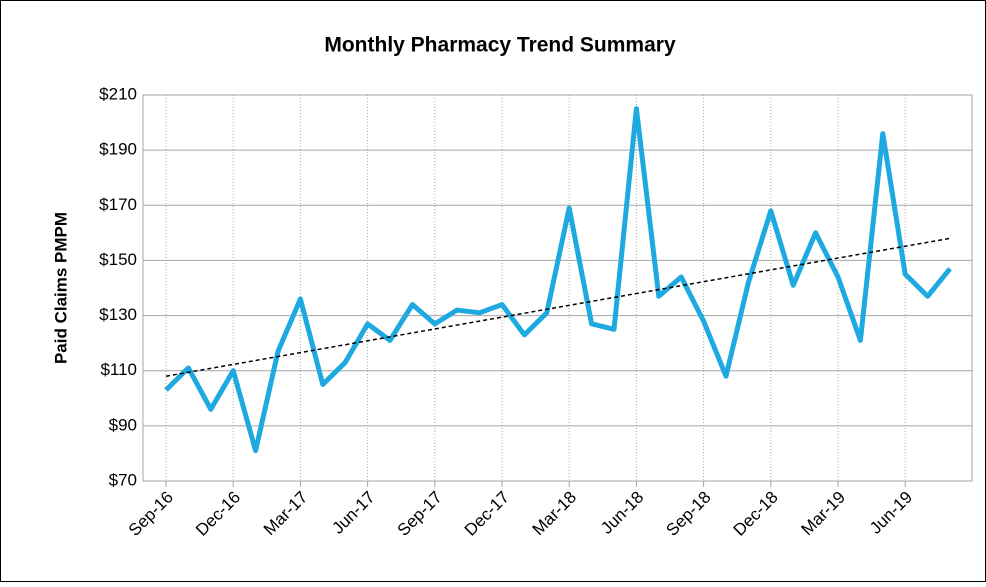 The height and width of the screenshot is (587, 986). Describe the element at coordinates (123, 424) in the screenshot. I see `y-tick-label: $90` at that location.